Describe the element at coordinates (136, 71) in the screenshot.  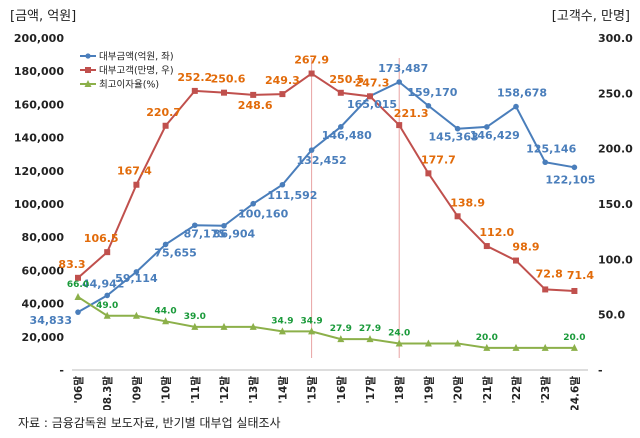
I see `legend-label: 대부고객(만명, 우)` at that location.